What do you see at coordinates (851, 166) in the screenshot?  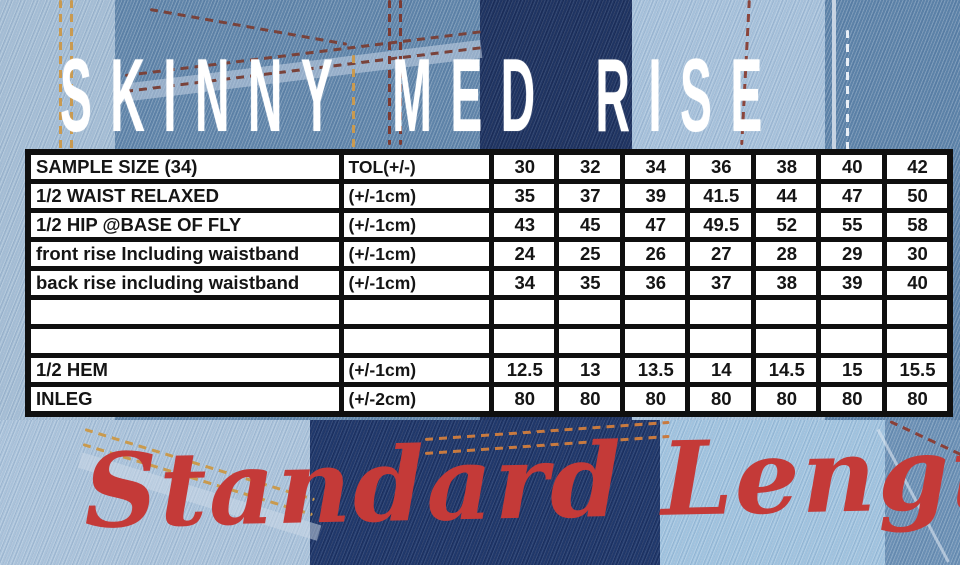 I see `size-column-header: 40` at bounding box center [851, 166].